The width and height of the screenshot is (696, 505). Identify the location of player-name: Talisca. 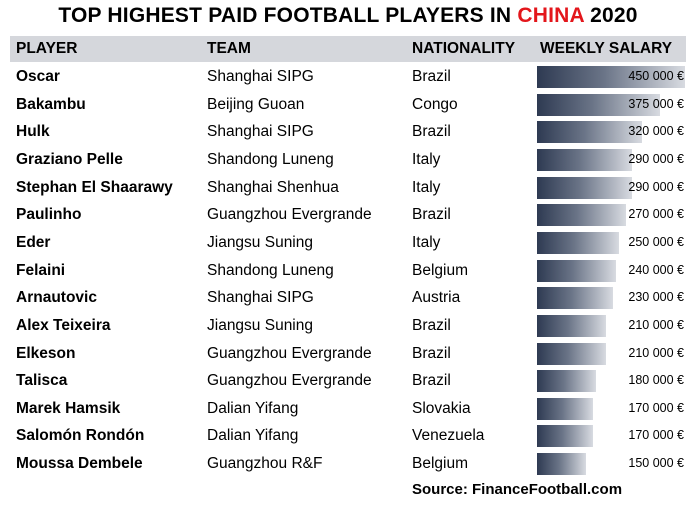
(42, 381).